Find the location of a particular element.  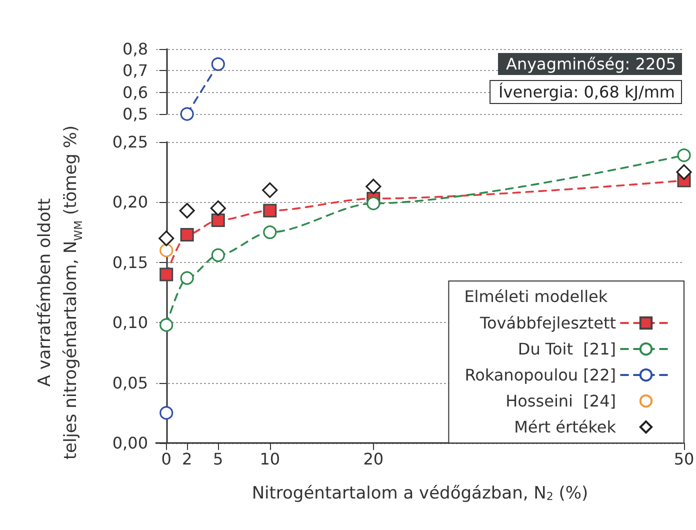

y-tick-label: 0,25 is located at coordinates (130, 142).